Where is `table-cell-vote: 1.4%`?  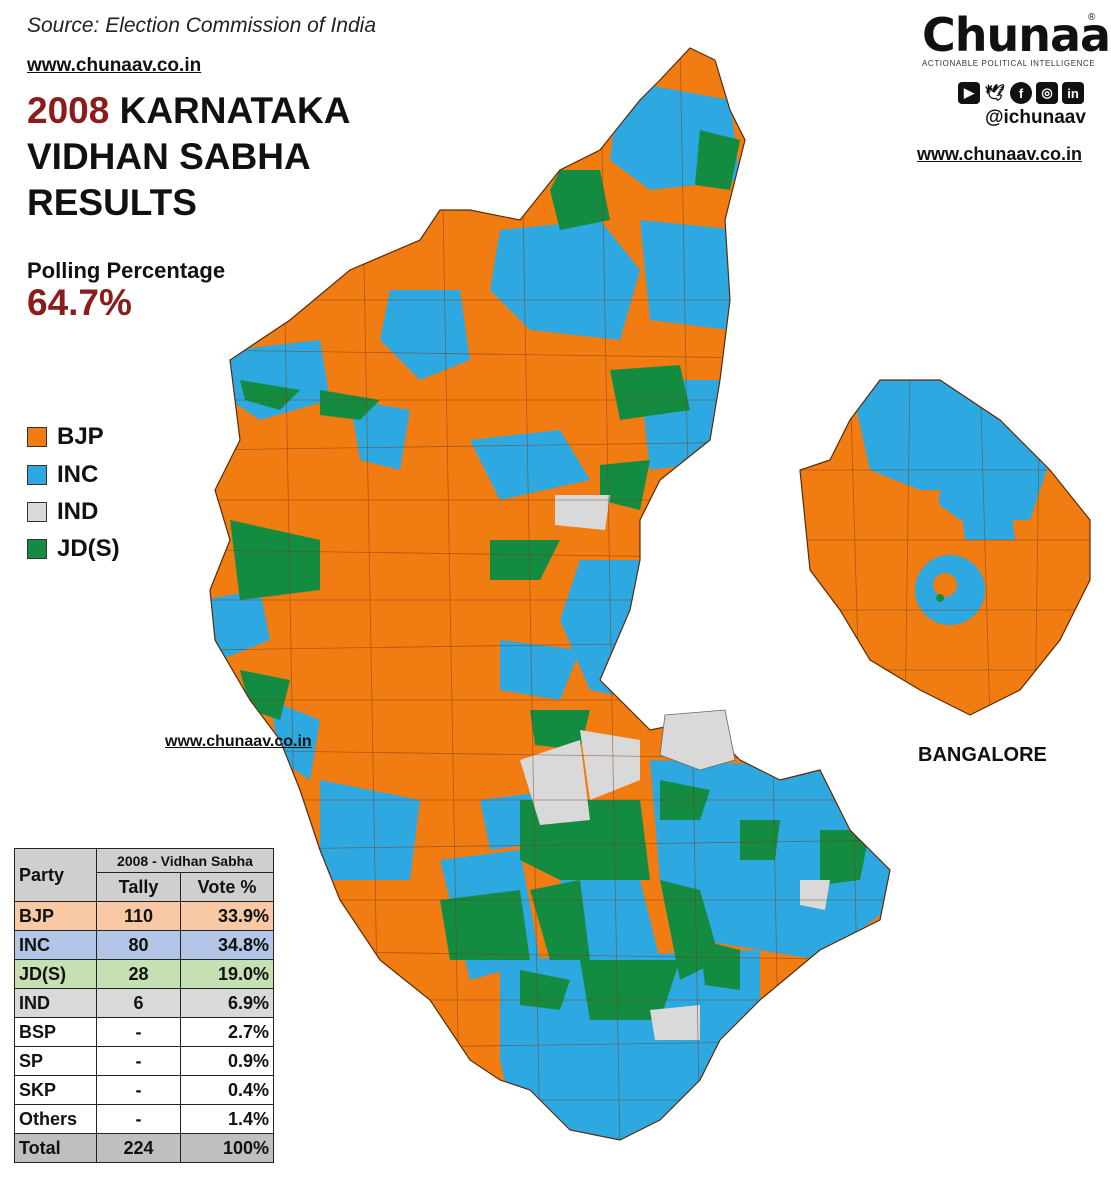
table-cell-vote: 1.4% is located at coordinates (227, 1119).